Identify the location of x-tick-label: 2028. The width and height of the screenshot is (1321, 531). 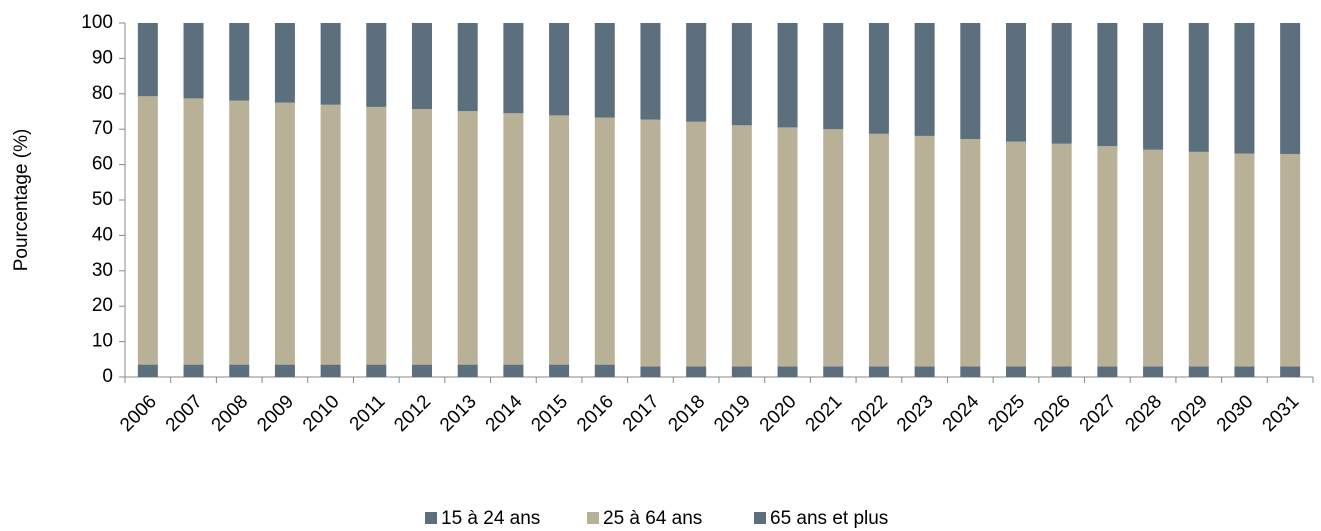
(1143, 413).